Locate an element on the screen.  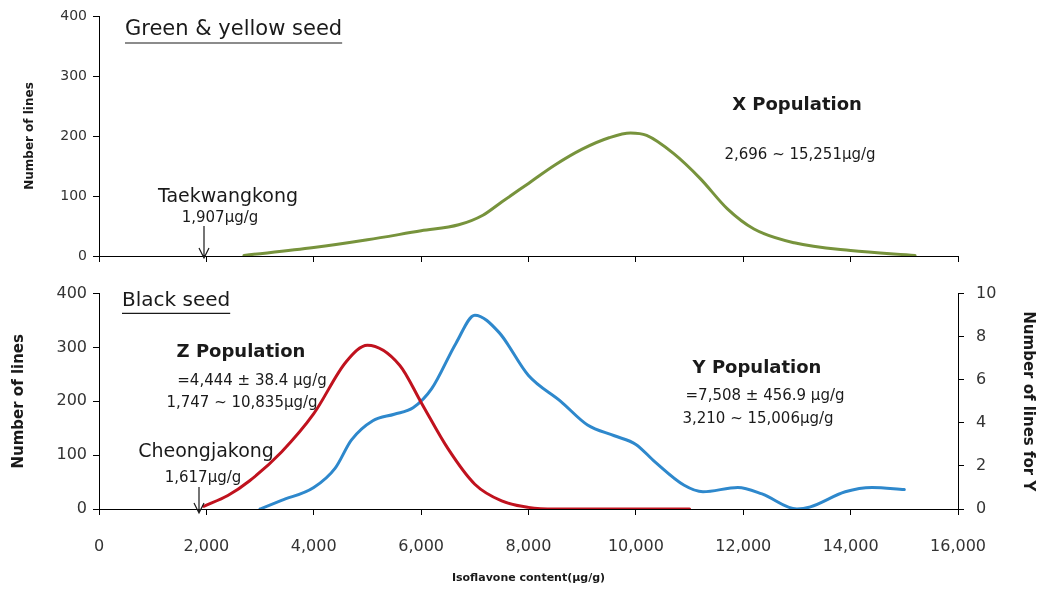
annotation: Z Population is located at coordinates (241, 350).